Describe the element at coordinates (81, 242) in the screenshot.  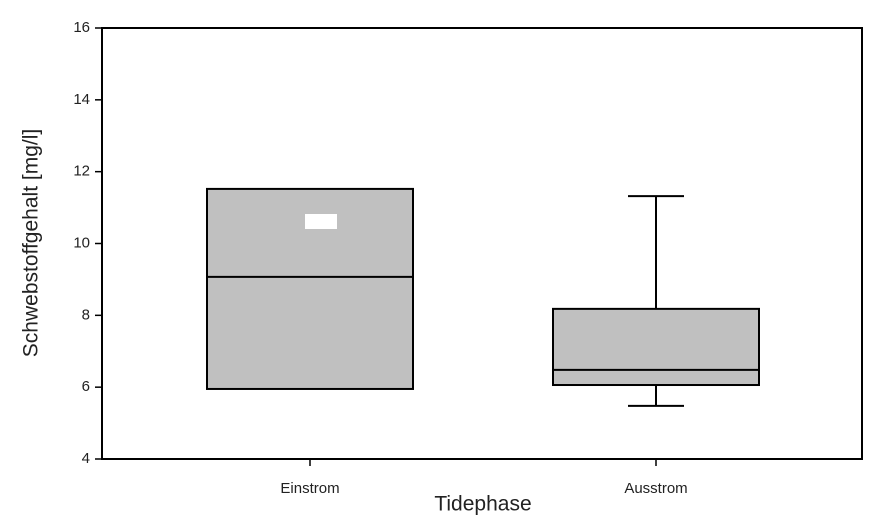
I see `y-tick-label: 10` at that location.